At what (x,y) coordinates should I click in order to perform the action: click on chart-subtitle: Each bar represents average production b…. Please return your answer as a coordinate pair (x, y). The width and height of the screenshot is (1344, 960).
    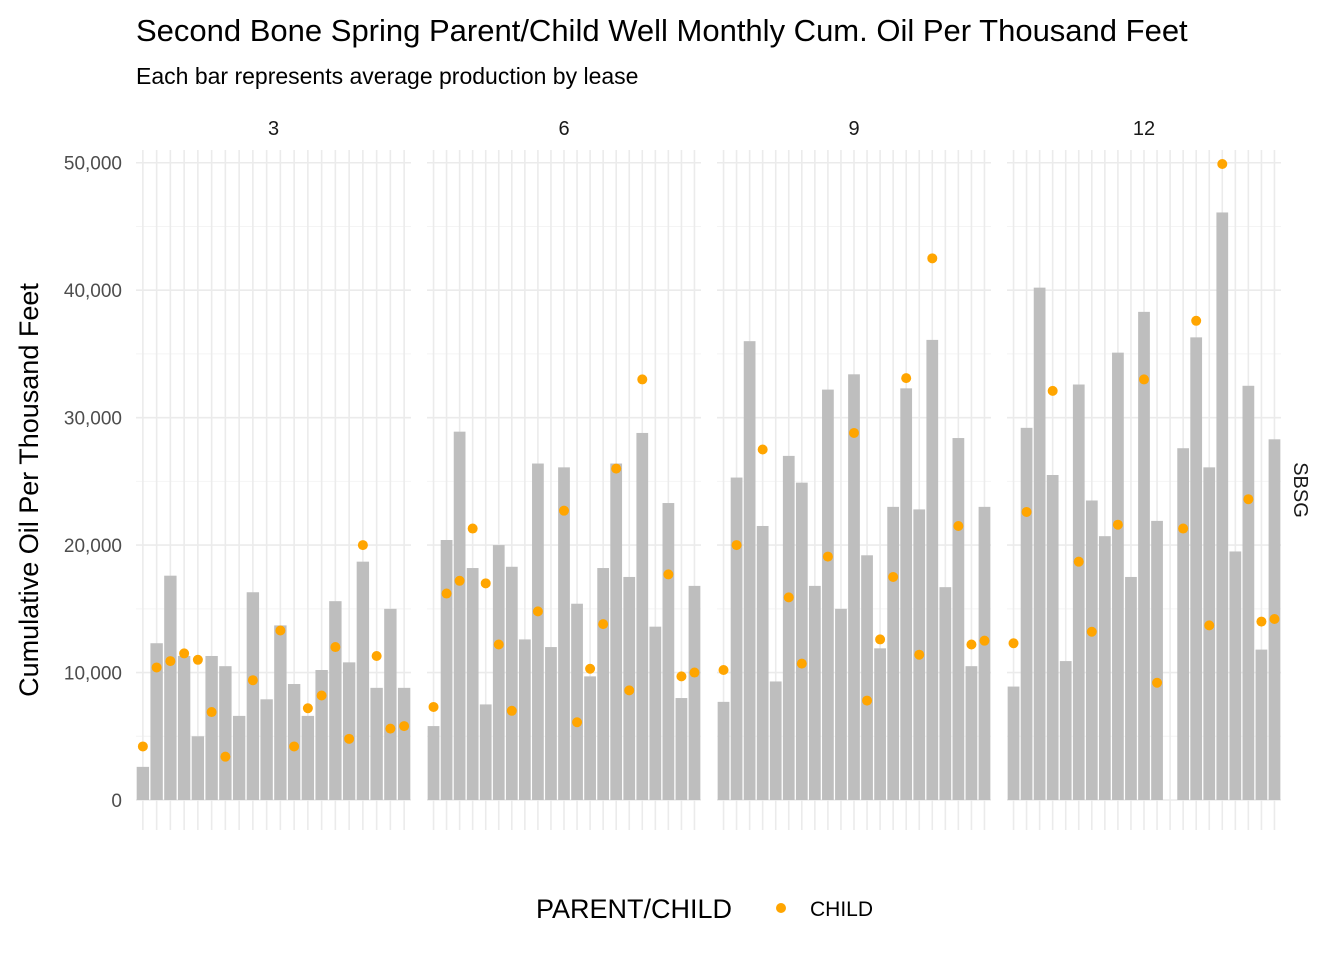
    Looking at the image, I should click on (387, 76).